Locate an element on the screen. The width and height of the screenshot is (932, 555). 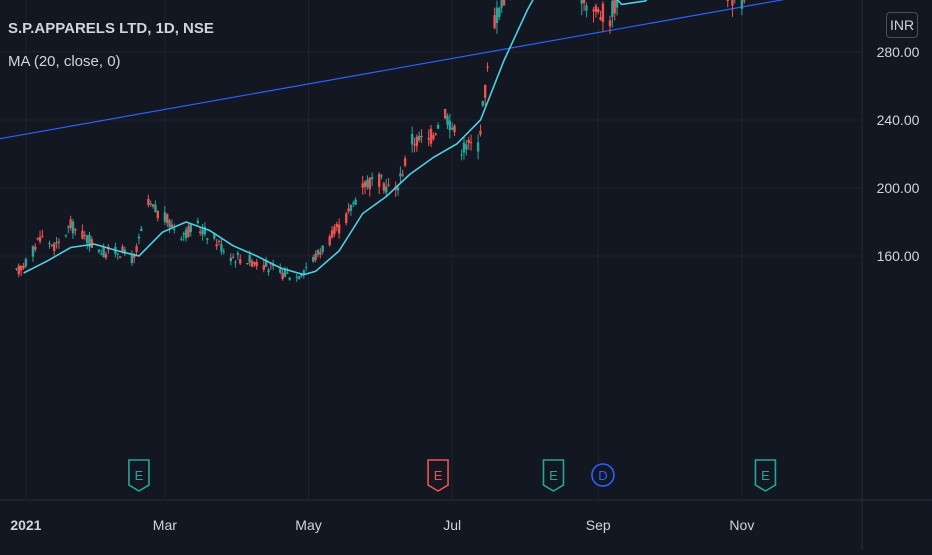
y-tick-label: 200.00 is located at coordinates (898, 188).